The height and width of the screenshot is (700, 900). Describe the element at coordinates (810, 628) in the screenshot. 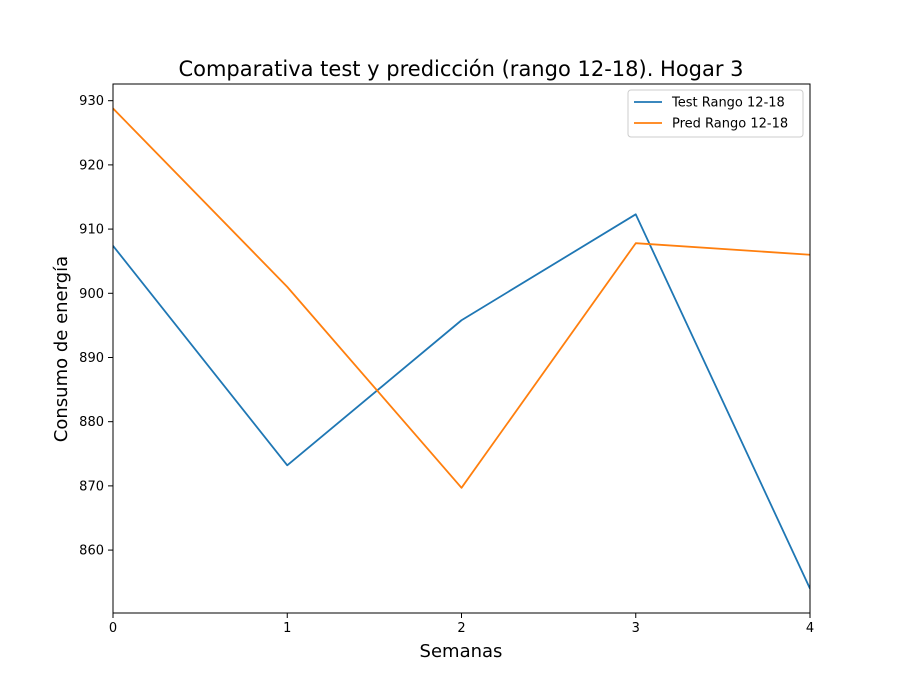

I see `x-tick-label: 4` at that location.